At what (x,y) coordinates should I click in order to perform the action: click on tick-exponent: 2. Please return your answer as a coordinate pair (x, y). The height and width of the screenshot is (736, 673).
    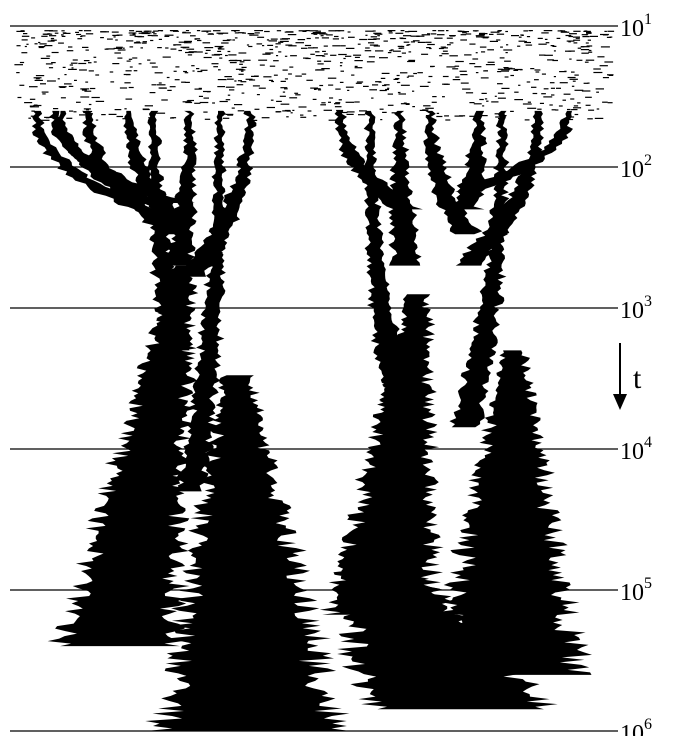
    Looking at the image, I should click on (648, 160).